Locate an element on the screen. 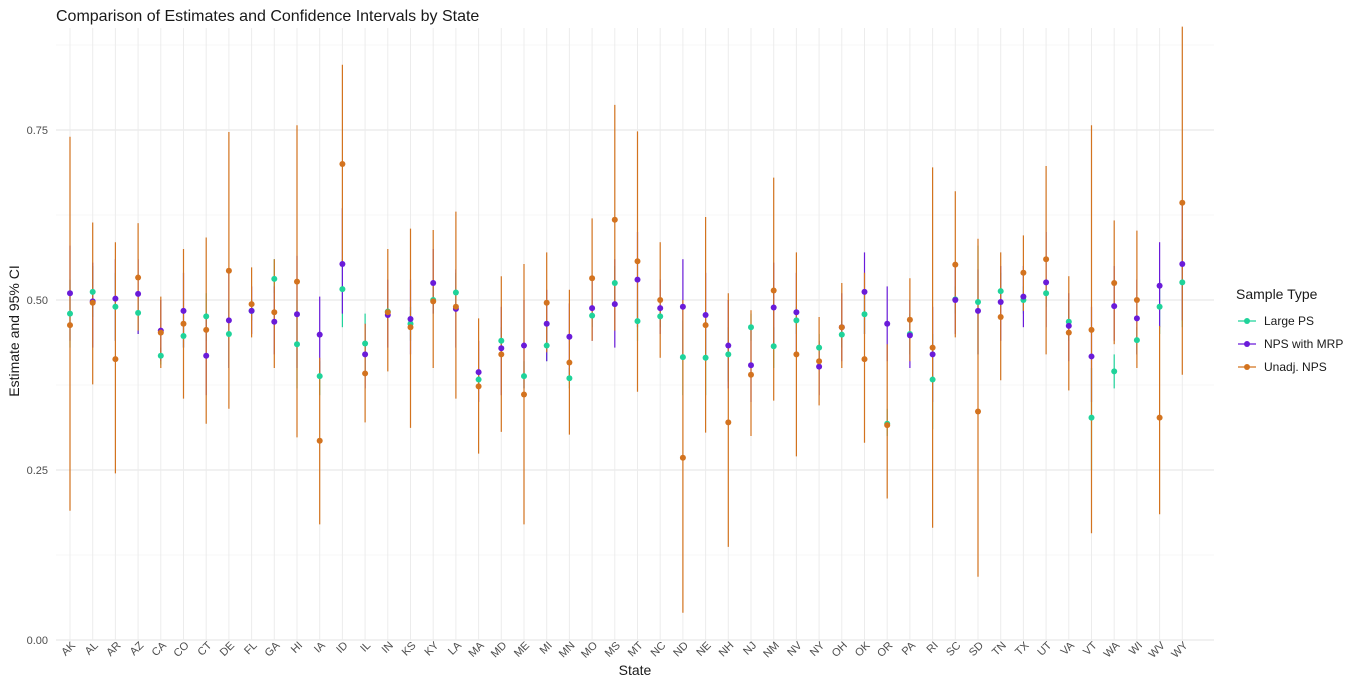 The image size is (1360, 690). x-tick-label: NE is located at coordinates (703, 649).